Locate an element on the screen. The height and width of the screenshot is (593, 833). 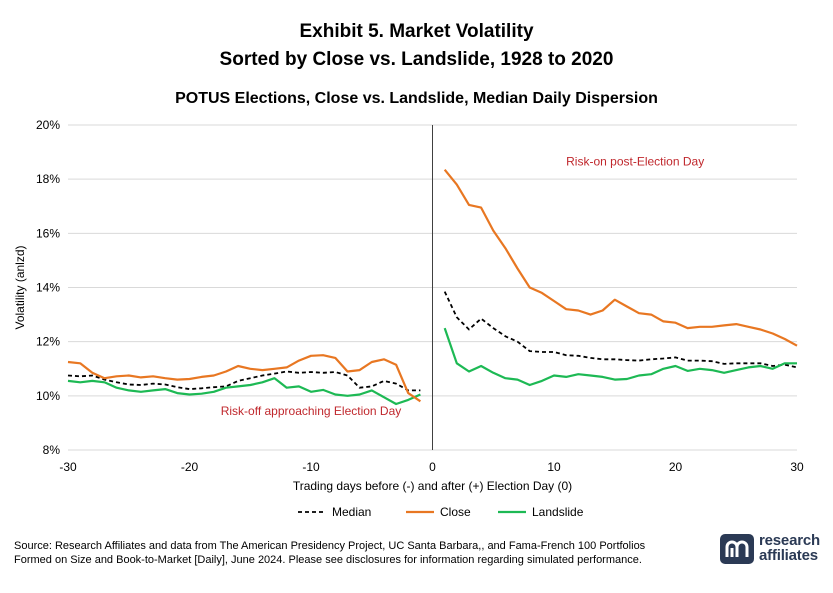
y-tick-label: 14% is located at coordinates (48, 288).